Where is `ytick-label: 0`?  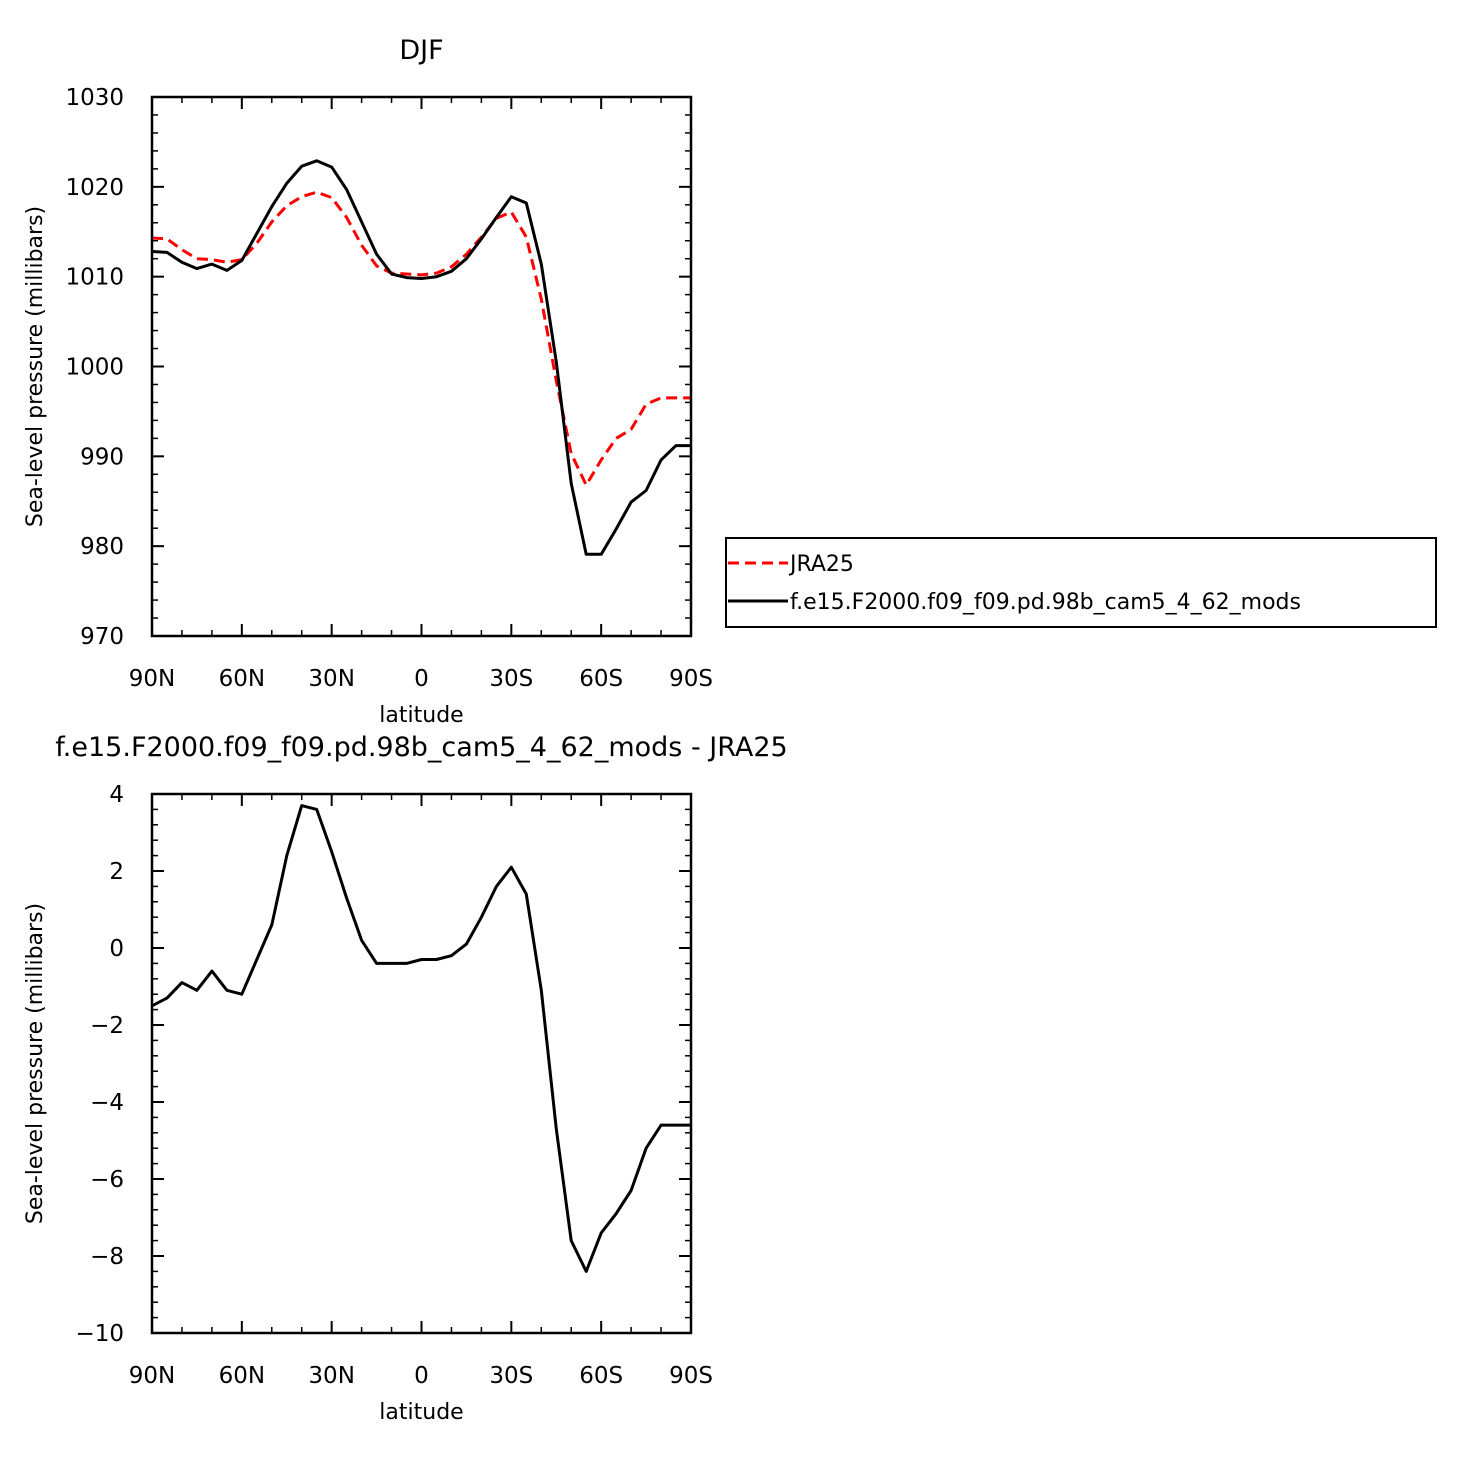 ytick-label: 0 is located at coordinates (116, 949).